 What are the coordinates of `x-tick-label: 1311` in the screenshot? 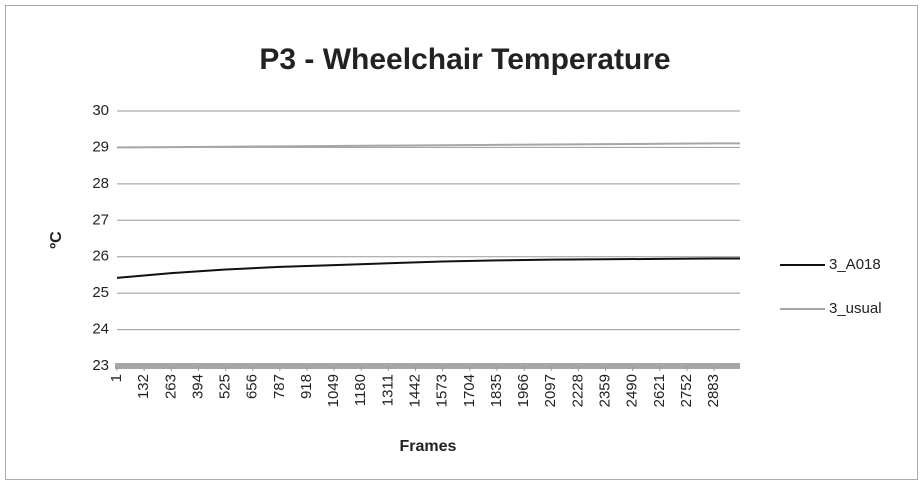 It's located at (387, 390).